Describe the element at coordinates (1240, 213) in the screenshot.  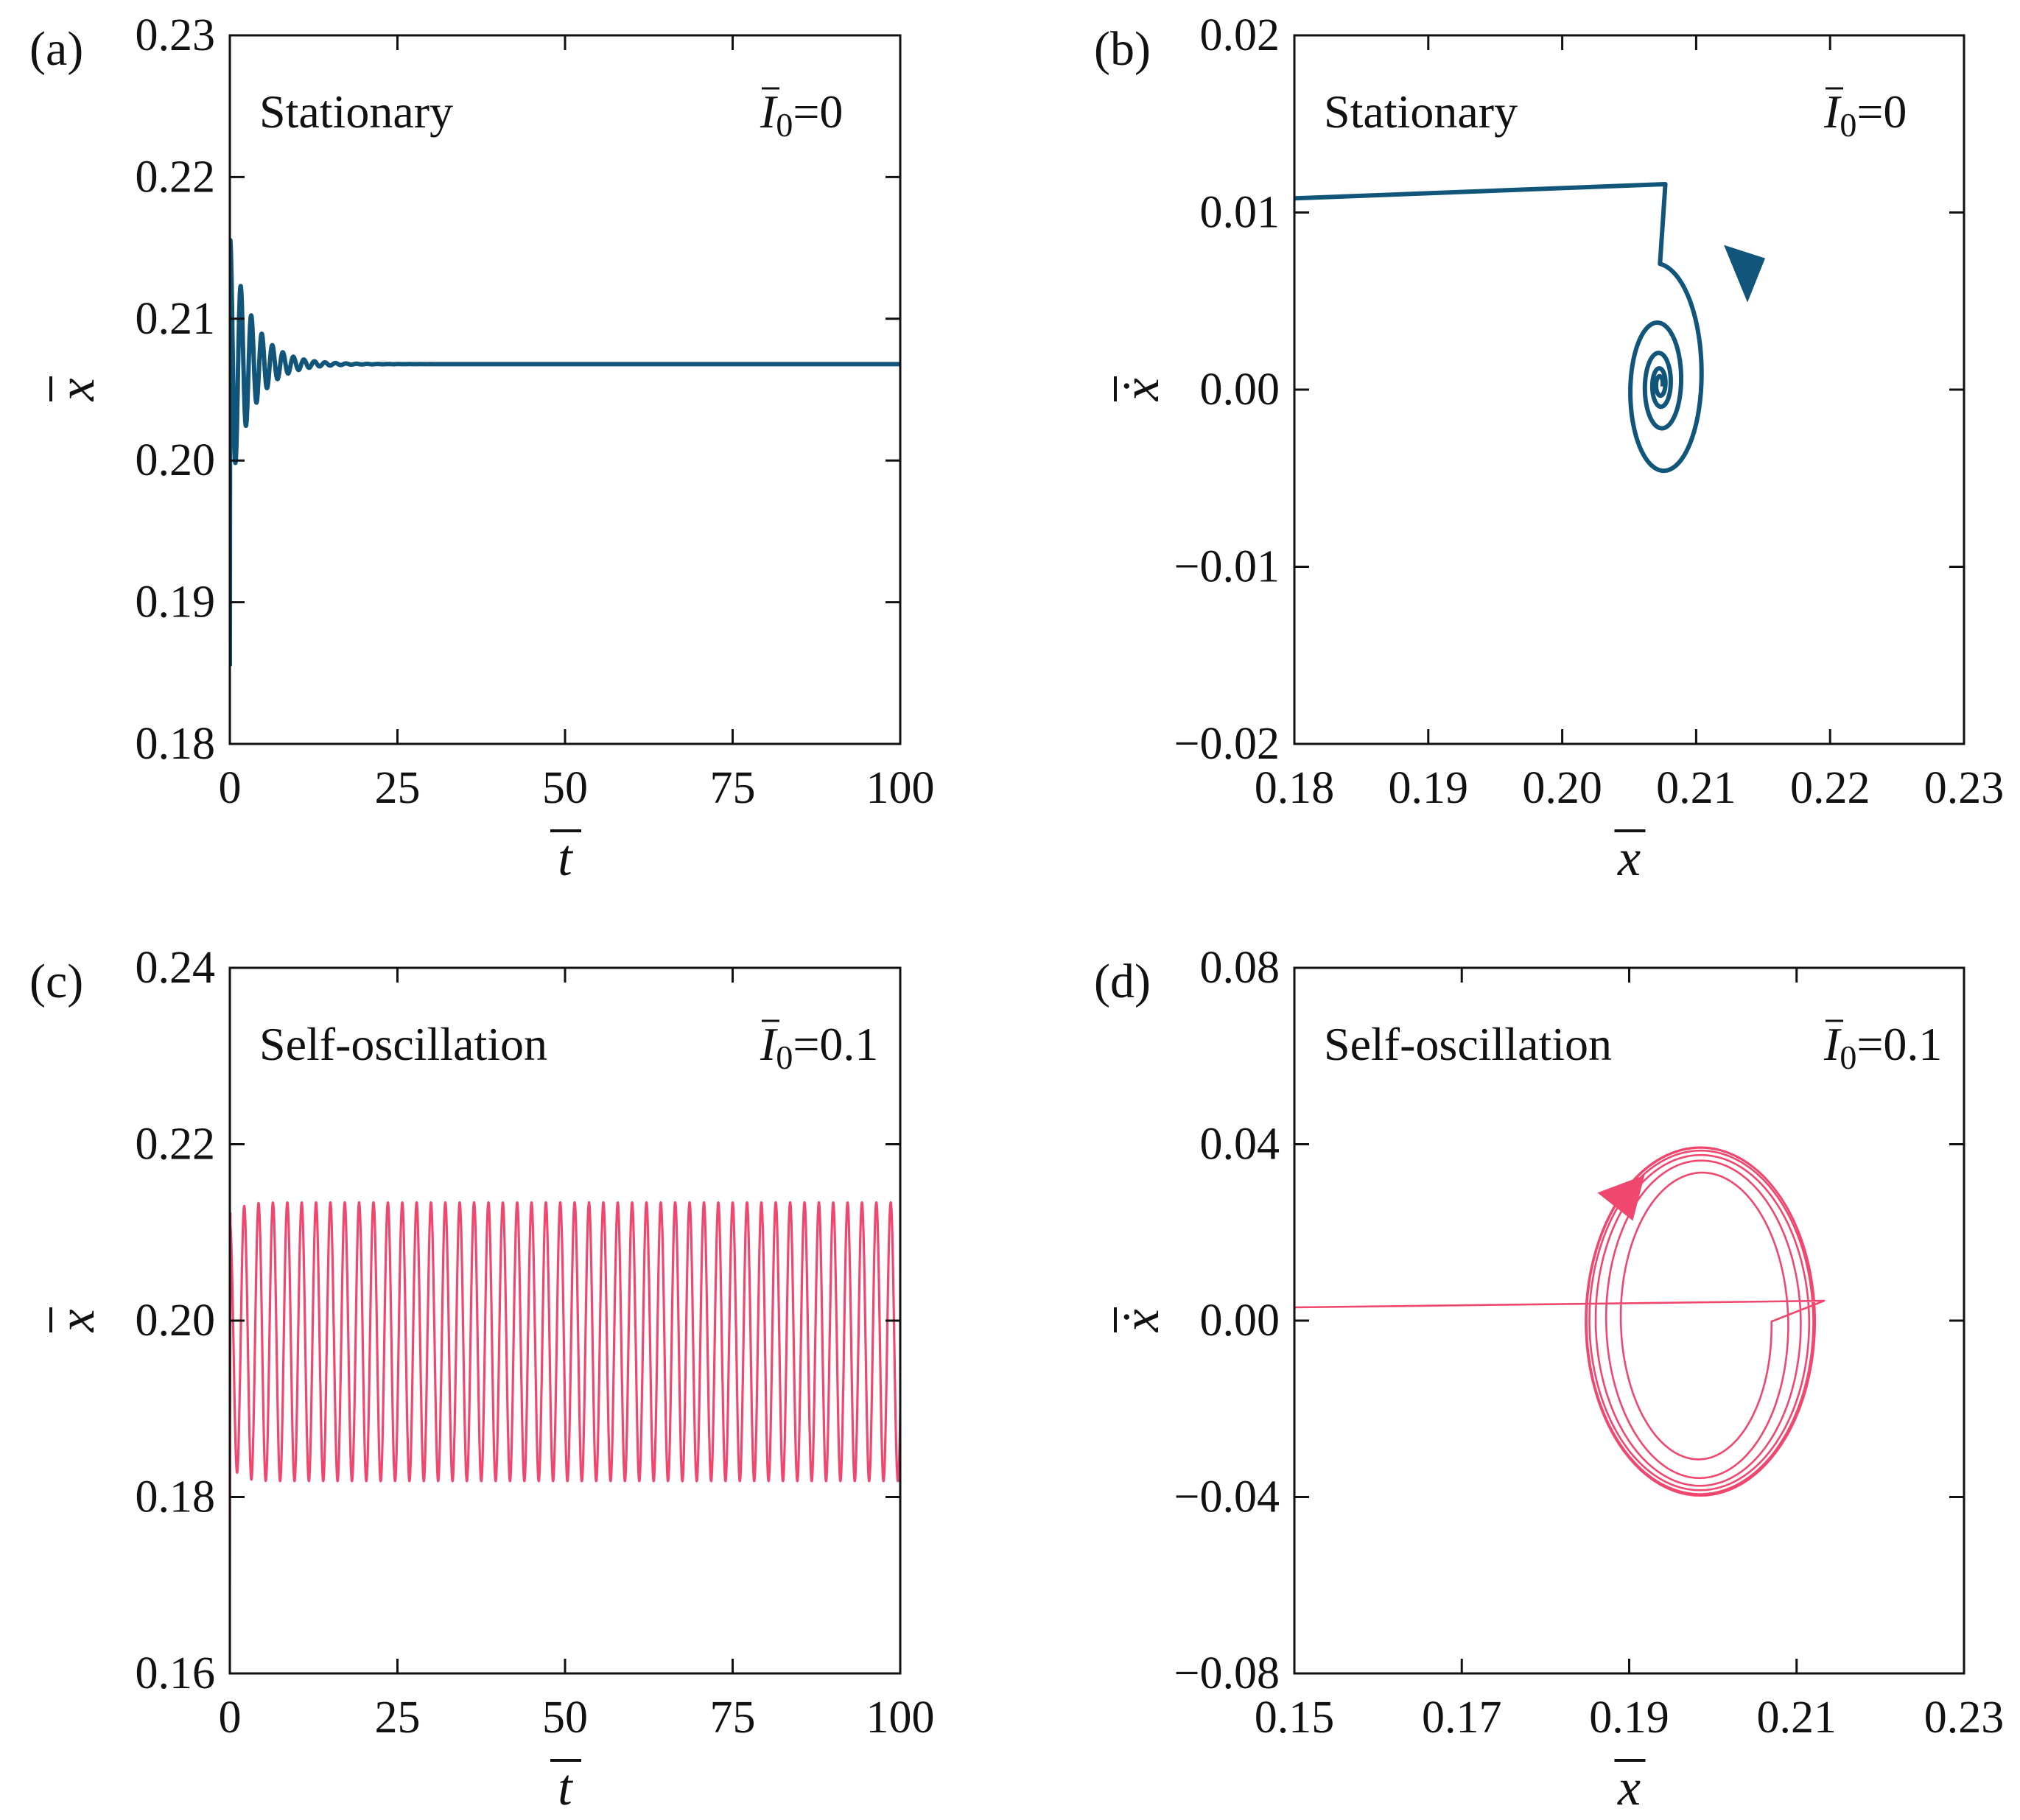
I see `y-tick-label: 0.01` at that location.